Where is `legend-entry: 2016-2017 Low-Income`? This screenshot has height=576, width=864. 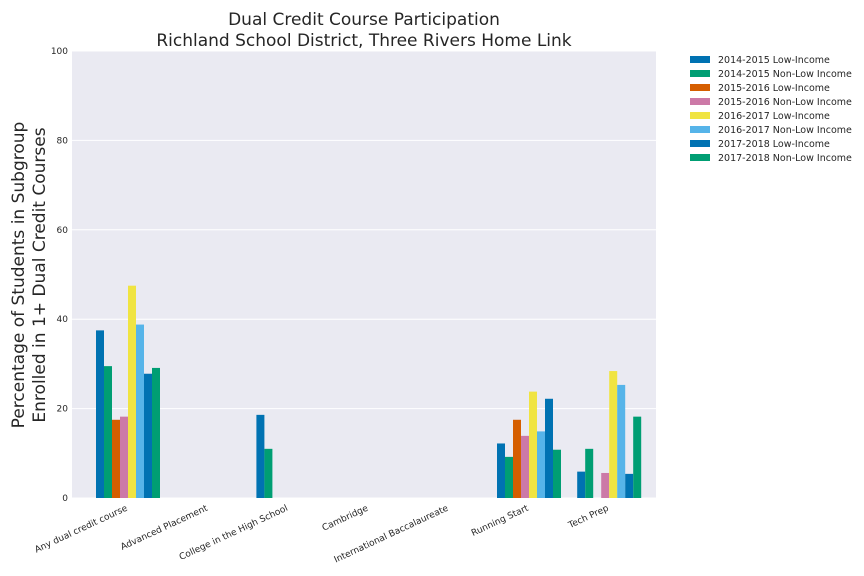 legend-entry: 2016-2017 Low-Income is located at coordinates (774, 116).